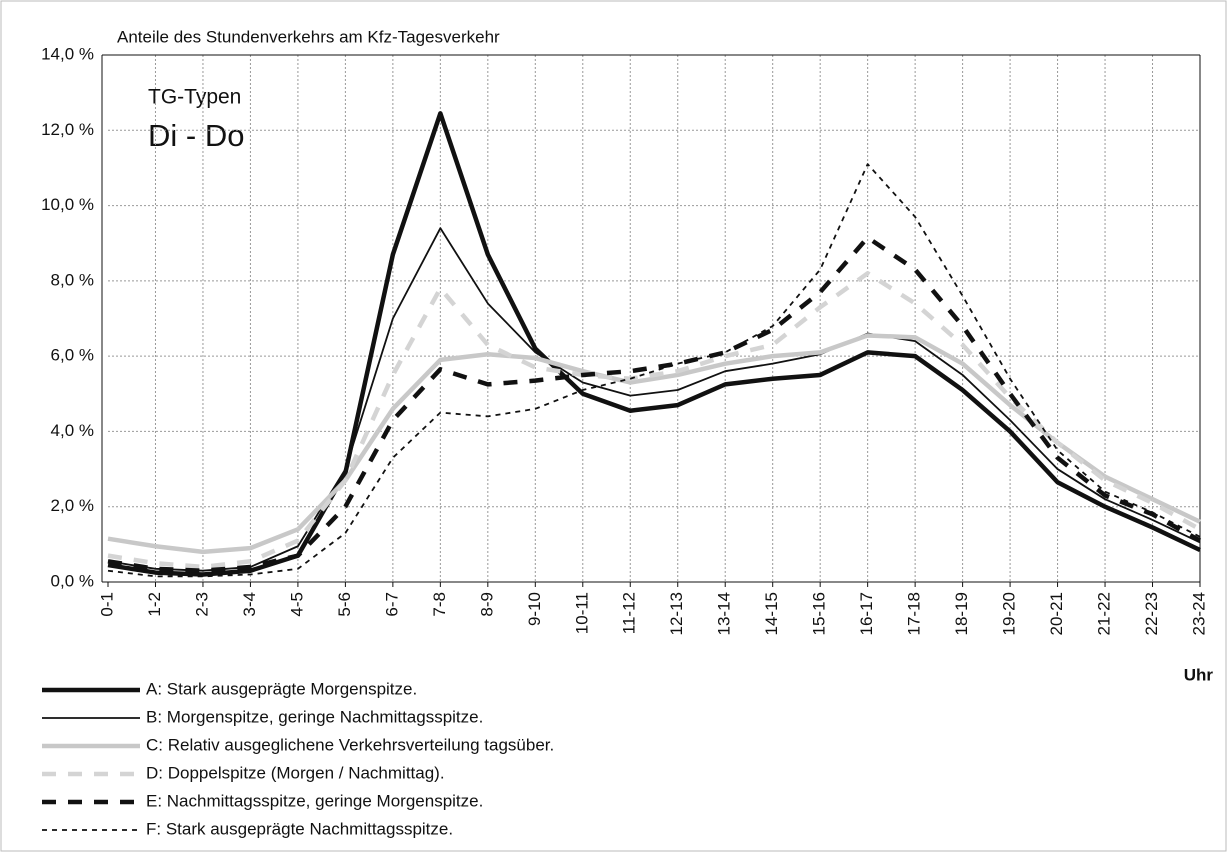 The width and height of the screenshot is (1227, 852). What do you see at coordinates (106, 604) in the screenshot?
I see `x-tick-label: 0-1` at bounding box center [106, 604].